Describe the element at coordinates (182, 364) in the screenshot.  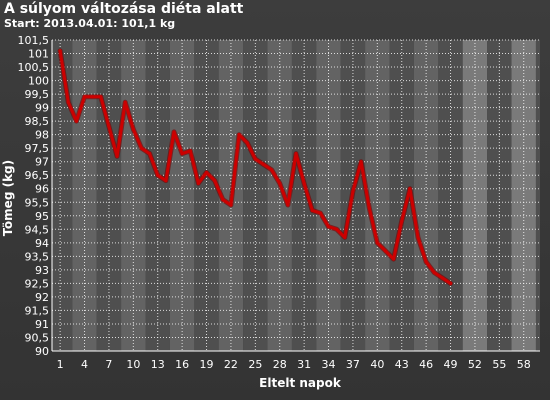
I see `x-tick-label: 16` at that location.